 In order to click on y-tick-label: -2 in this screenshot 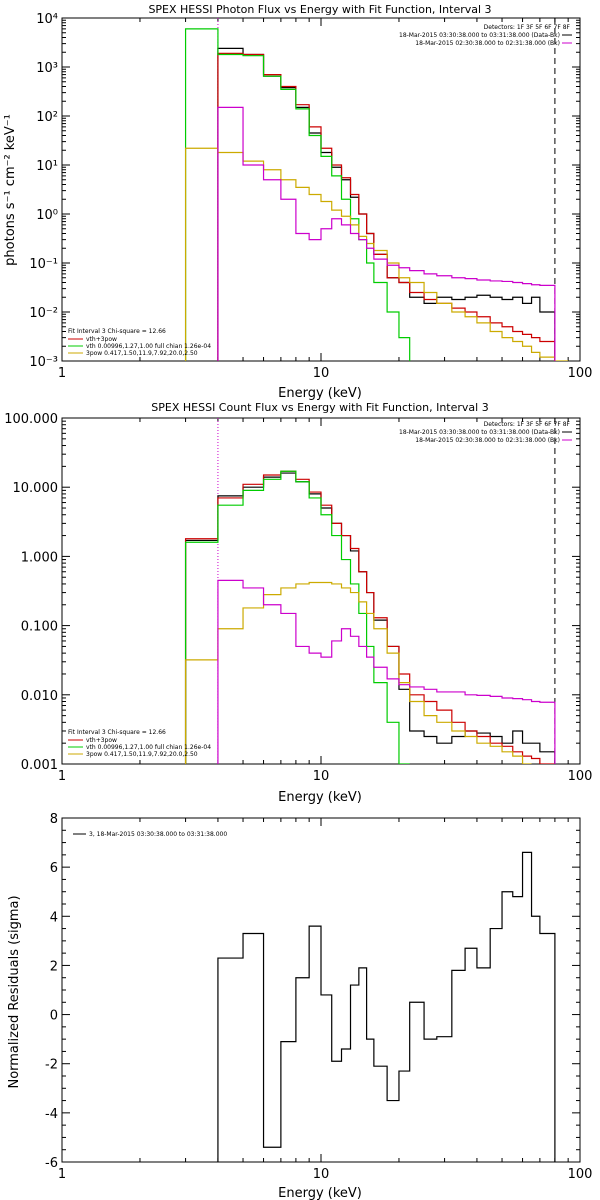, I will do `click(51, 1065)`.